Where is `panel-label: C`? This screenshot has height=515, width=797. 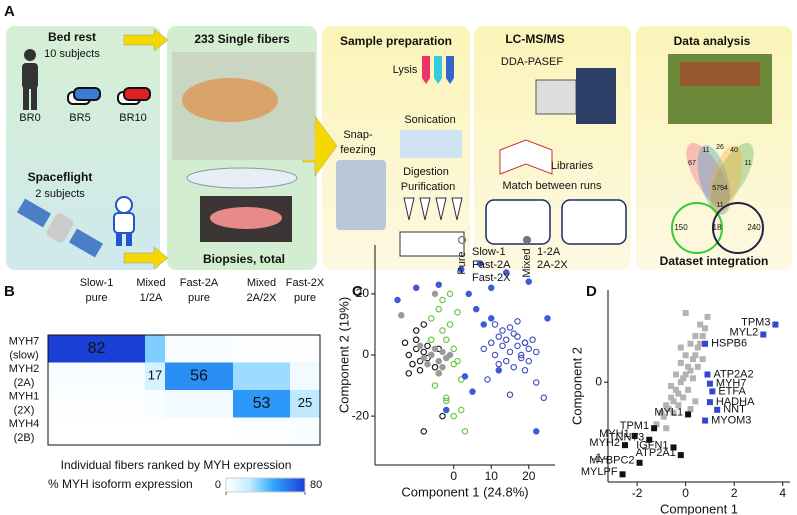
panel-label: C is located at coordinates (357, 291).